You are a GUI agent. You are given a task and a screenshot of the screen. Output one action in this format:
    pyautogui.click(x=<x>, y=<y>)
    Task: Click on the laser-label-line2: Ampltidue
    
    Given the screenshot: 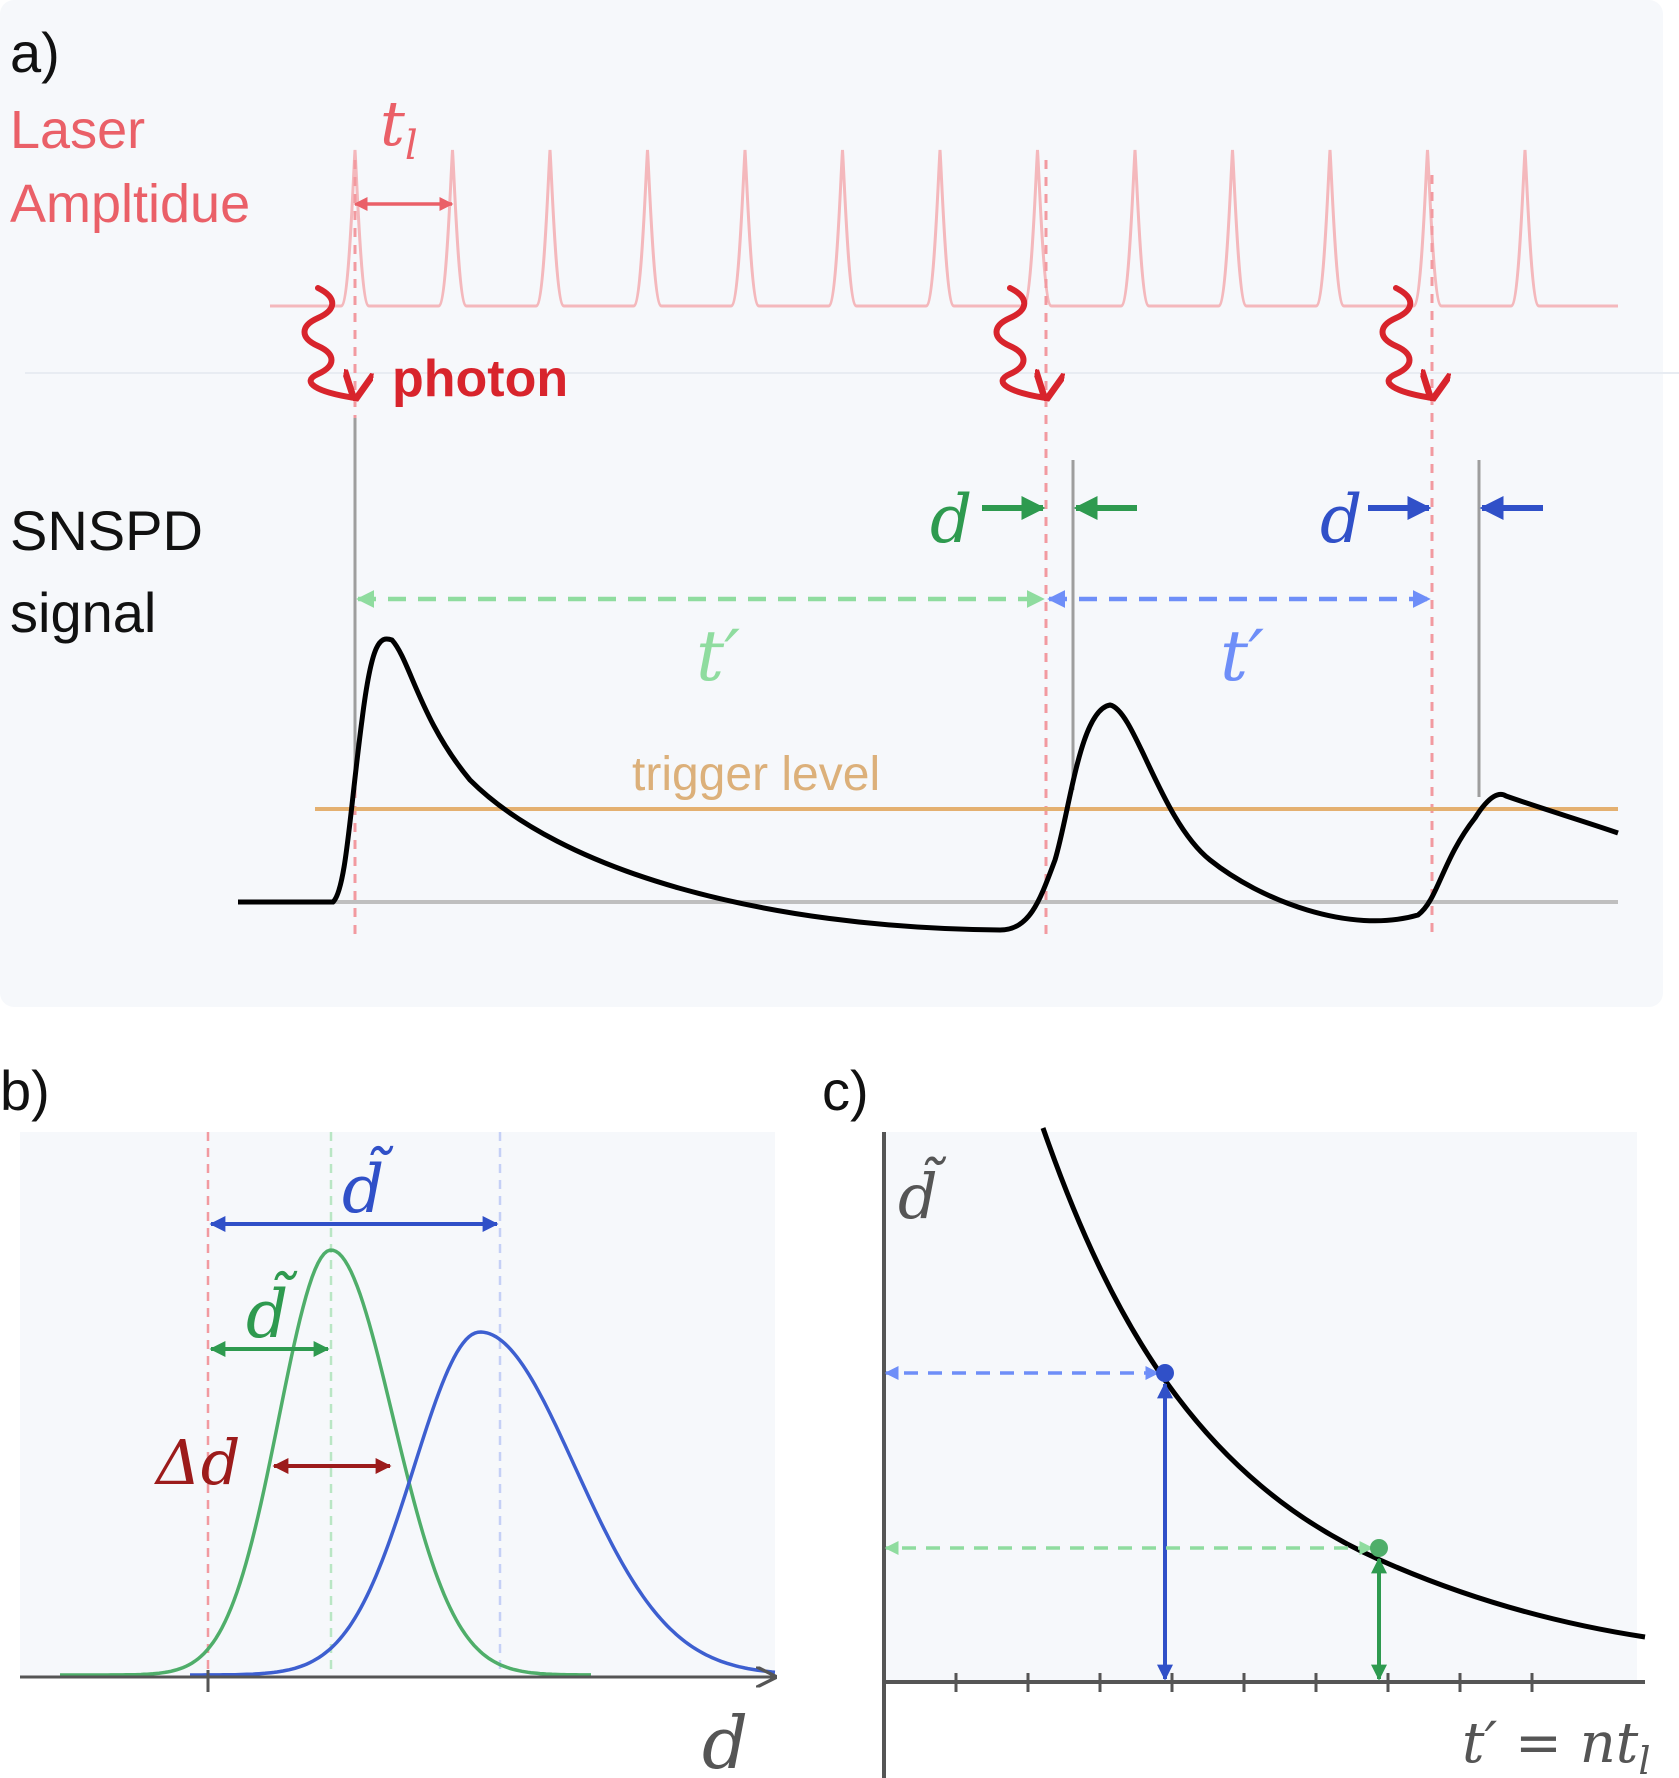 What is the action you would take?
    pyautogui.click(x=130, y=204)
    